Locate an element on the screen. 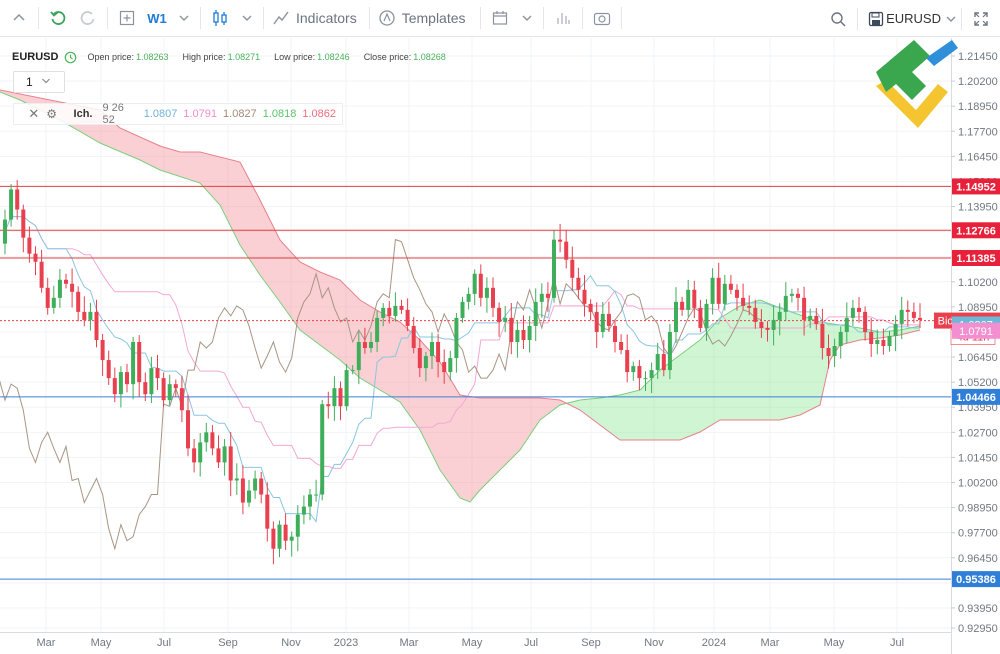 This screenshot has width=1000, height=654. x-tick-label: Mar is located at coordinates (409, 643).